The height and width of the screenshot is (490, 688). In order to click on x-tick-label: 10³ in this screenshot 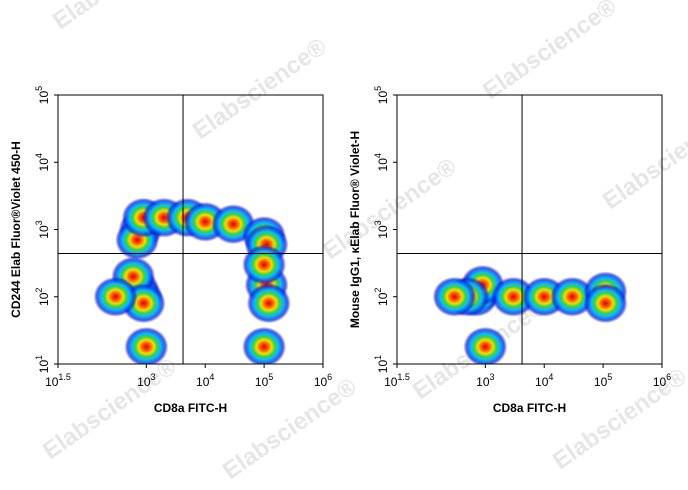, I will do `click(485, 380)`.